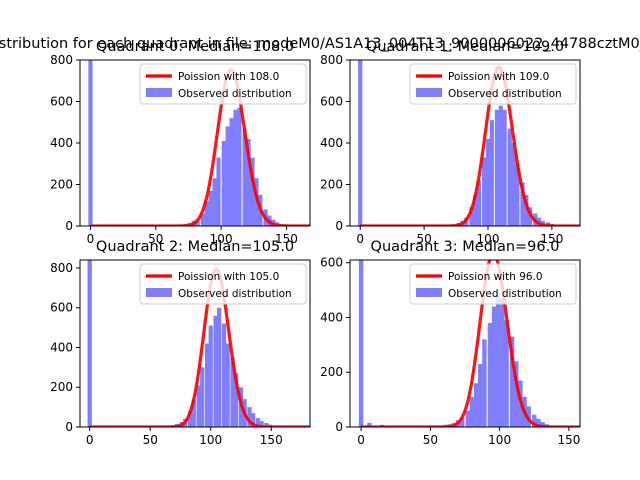  Describe the element at coordinates (228, 77) in the screenshot. I see `legend-label-poisson: Poission with 108.0` at that location.